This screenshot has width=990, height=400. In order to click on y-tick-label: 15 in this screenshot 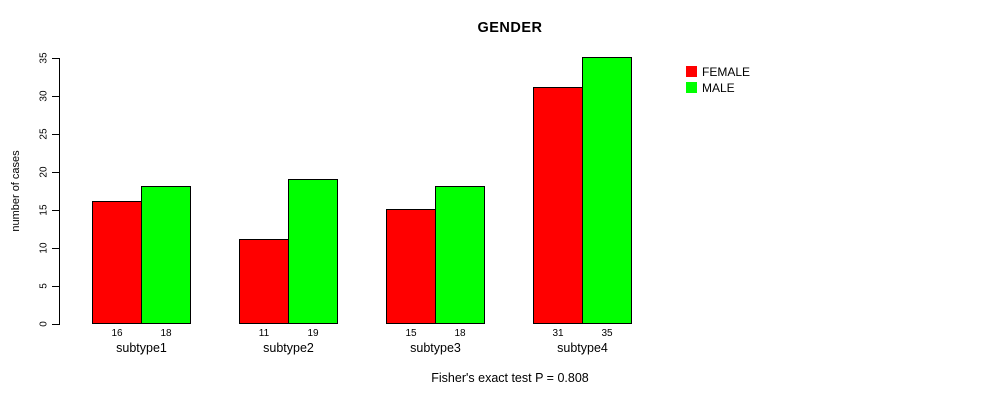, I will do `click(44, 210)`.